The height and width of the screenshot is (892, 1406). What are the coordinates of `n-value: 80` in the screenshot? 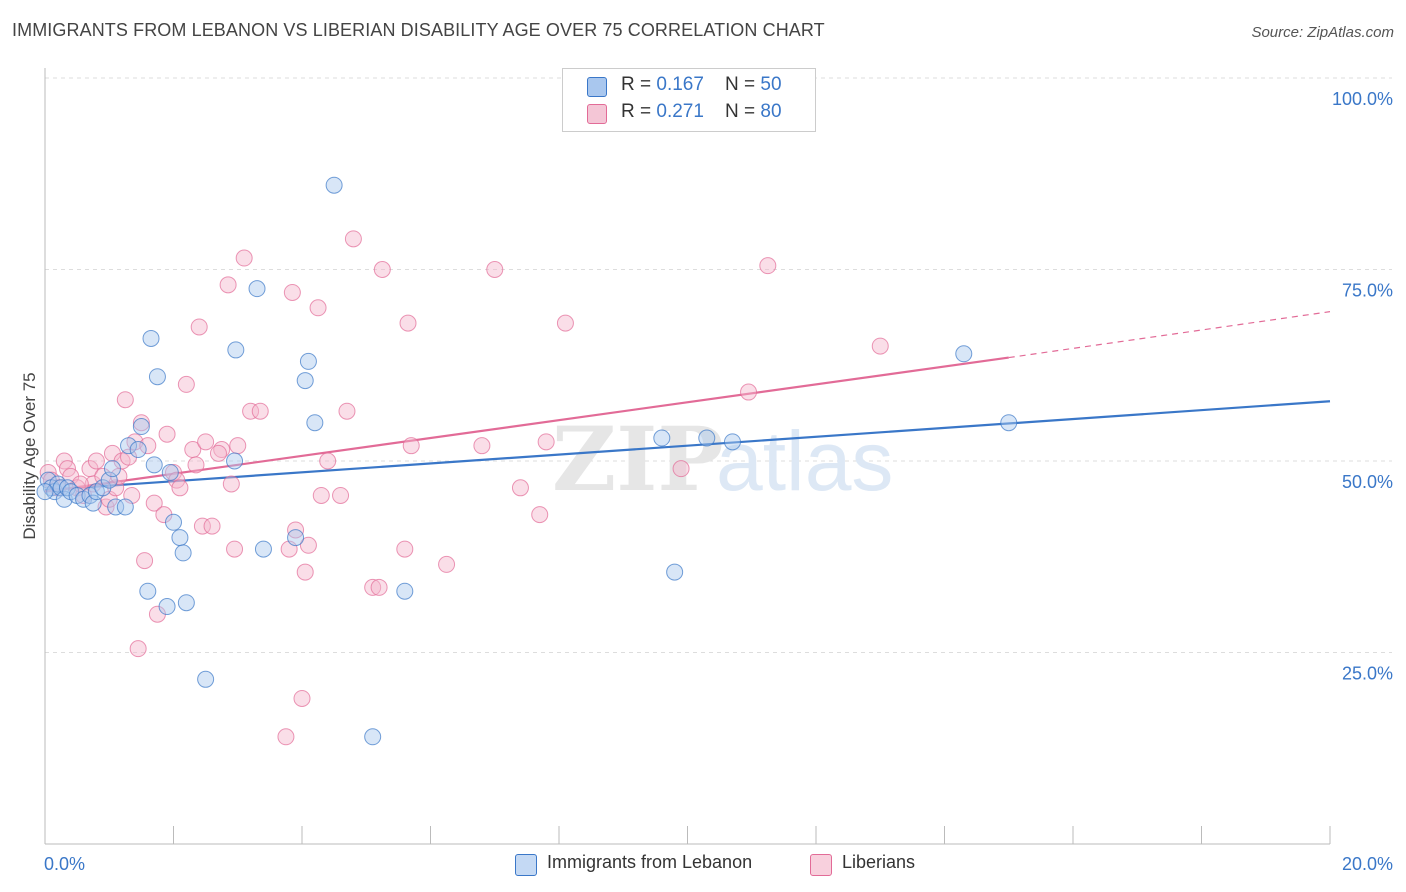 It's located at (771, 111).